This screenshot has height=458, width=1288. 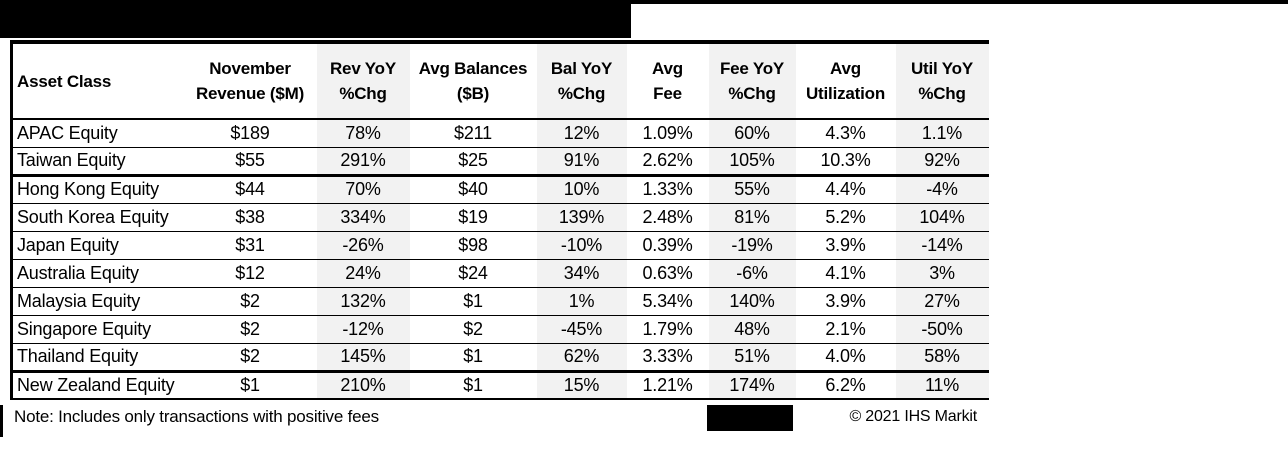 I want to click on cell-asset_class: Japan Equity, so click(x=68, y=244).